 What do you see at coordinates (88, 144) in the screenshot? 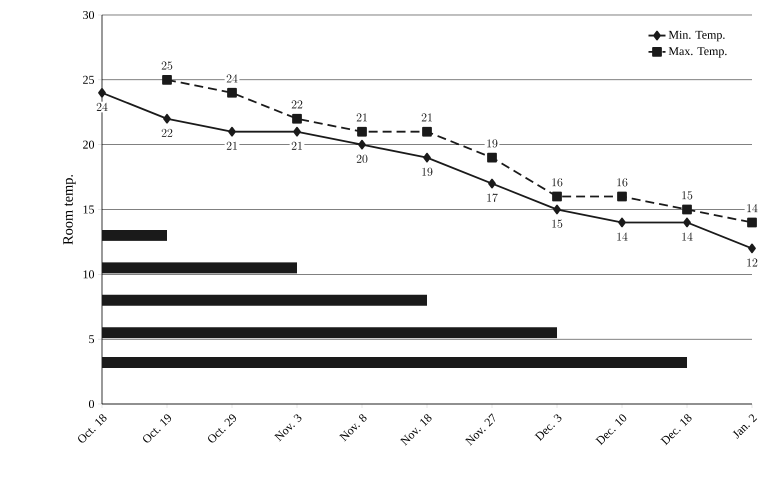
I see `y-tick-label: 20` at bounding box center [88, 144].